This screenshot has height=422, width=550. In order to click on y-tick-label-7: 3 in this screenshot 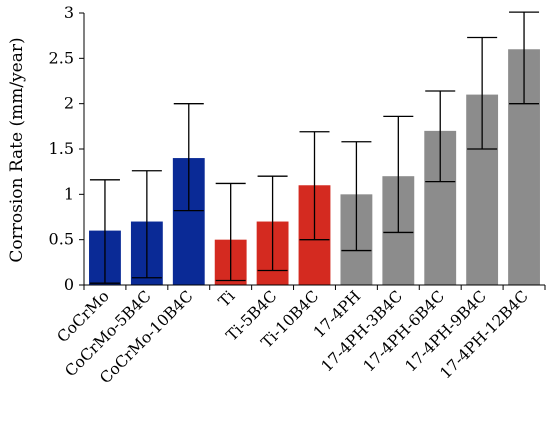, I will do `click(69, 12)`.